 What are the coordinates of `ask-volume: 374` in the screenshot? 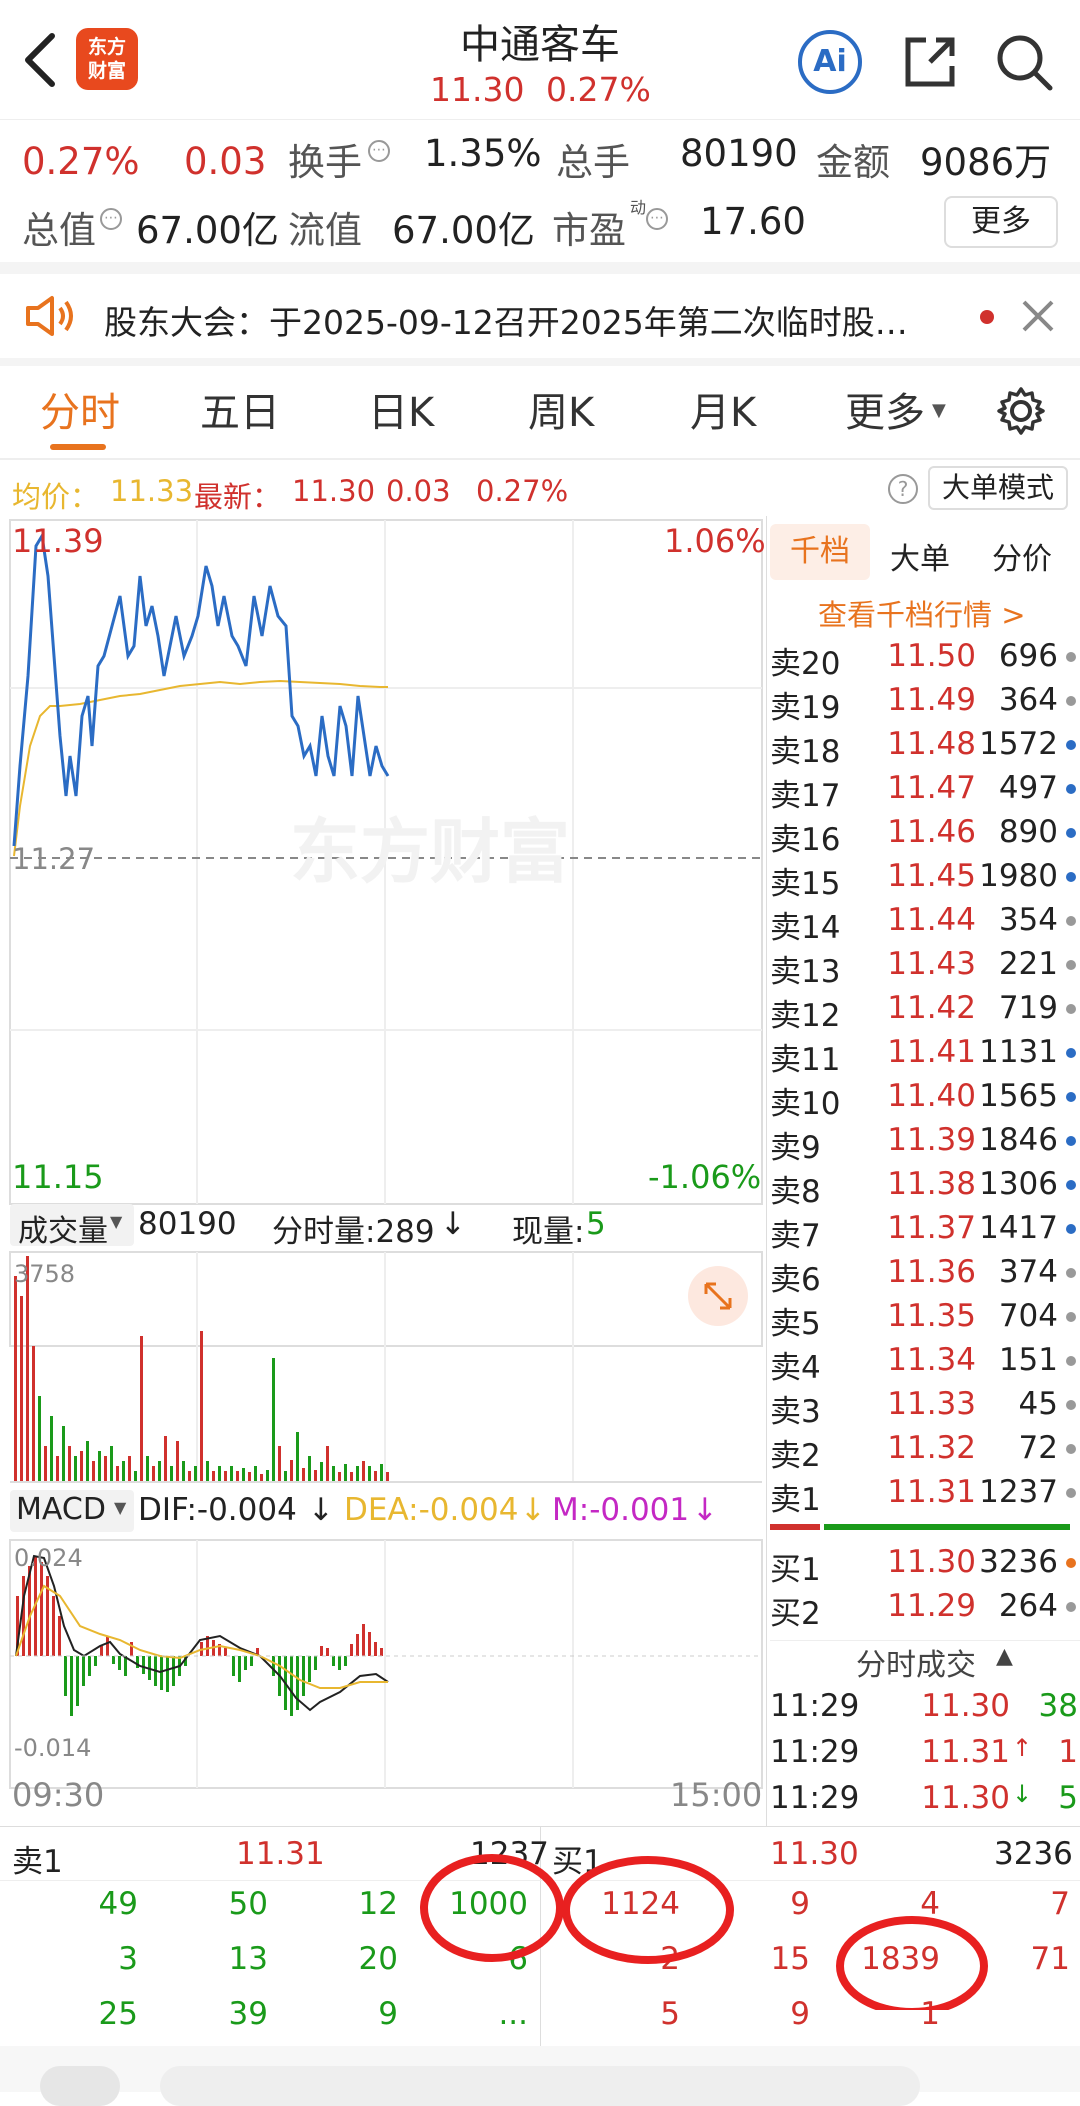 It's located at (1028, 1272).